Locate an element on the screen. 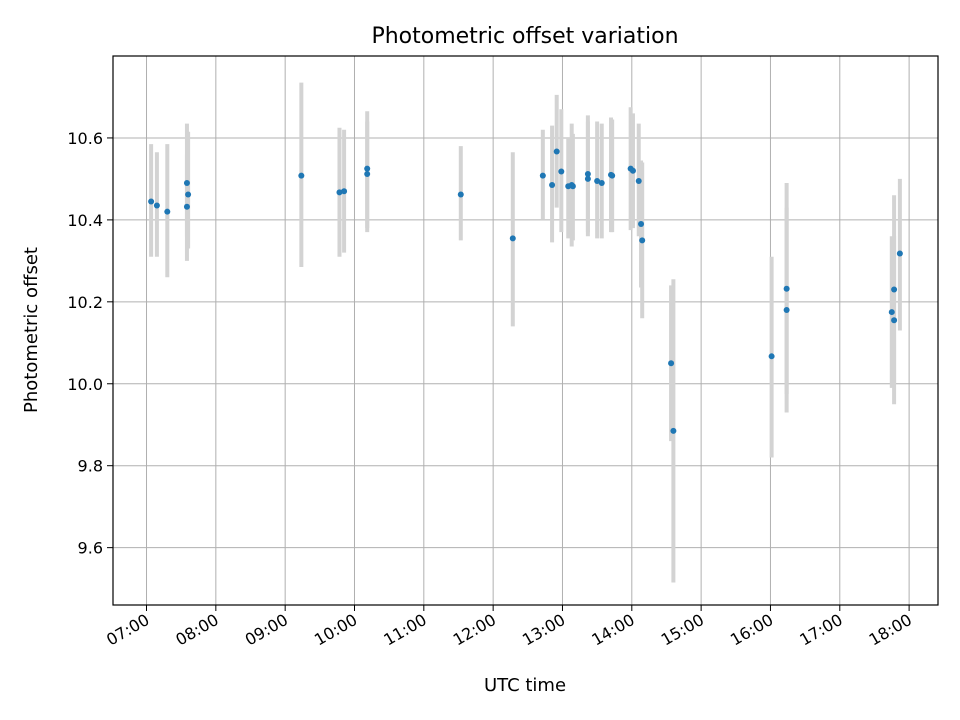 The width and height of the screenshot is (960, 720). x-tick-label: 08:00 is located at coordinates (196, 630).